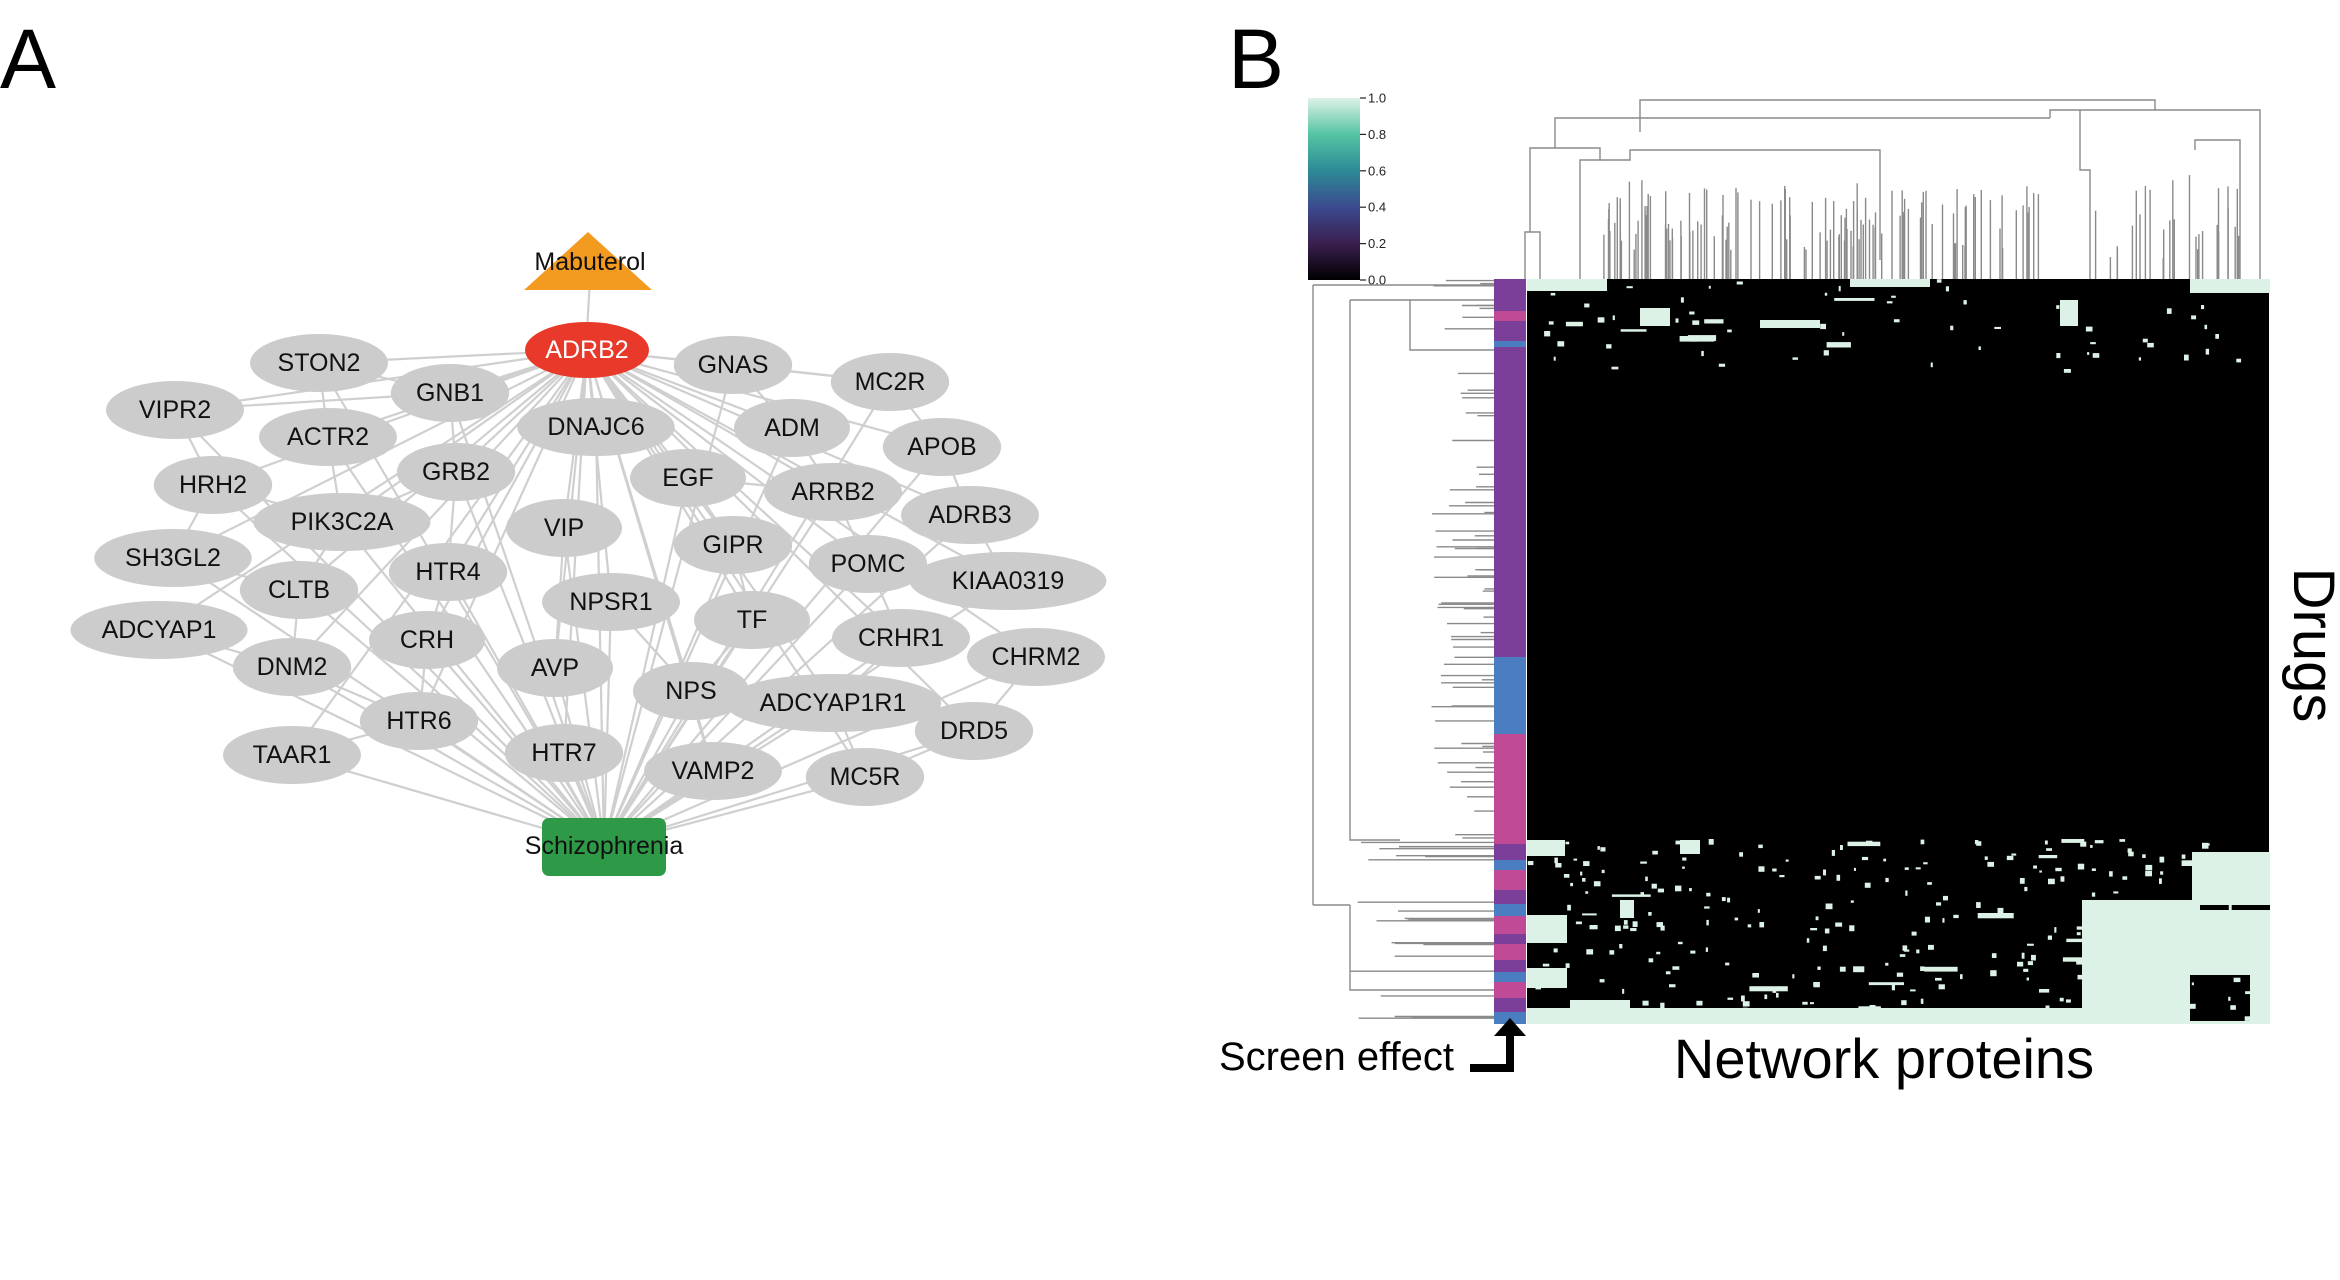 The height and width of the screenshot is (1280, 2340). What do you see at coordinates (600, 636) in the screenshot?
I see `edge-disease-dnajc6` at bounding box center [600, 636].